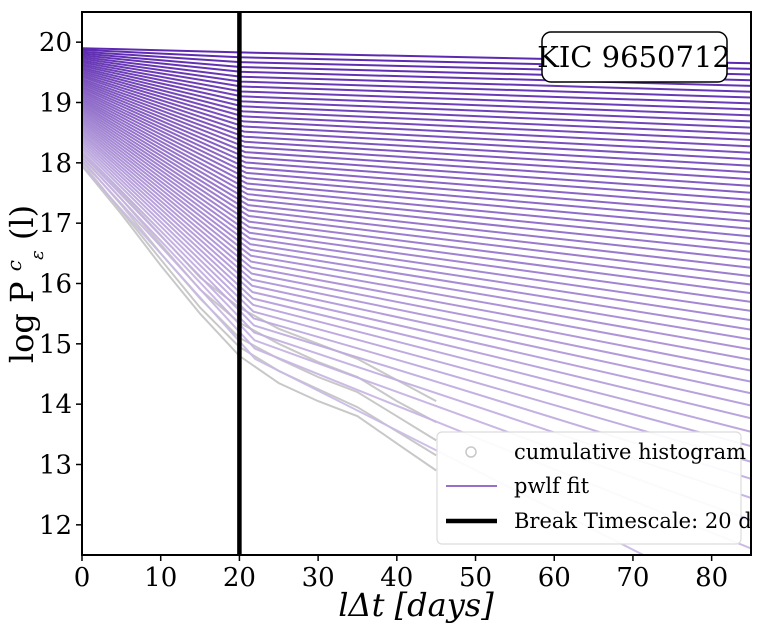  I want to click on y-axis-label: log P c ε (l), so click(25, 284).